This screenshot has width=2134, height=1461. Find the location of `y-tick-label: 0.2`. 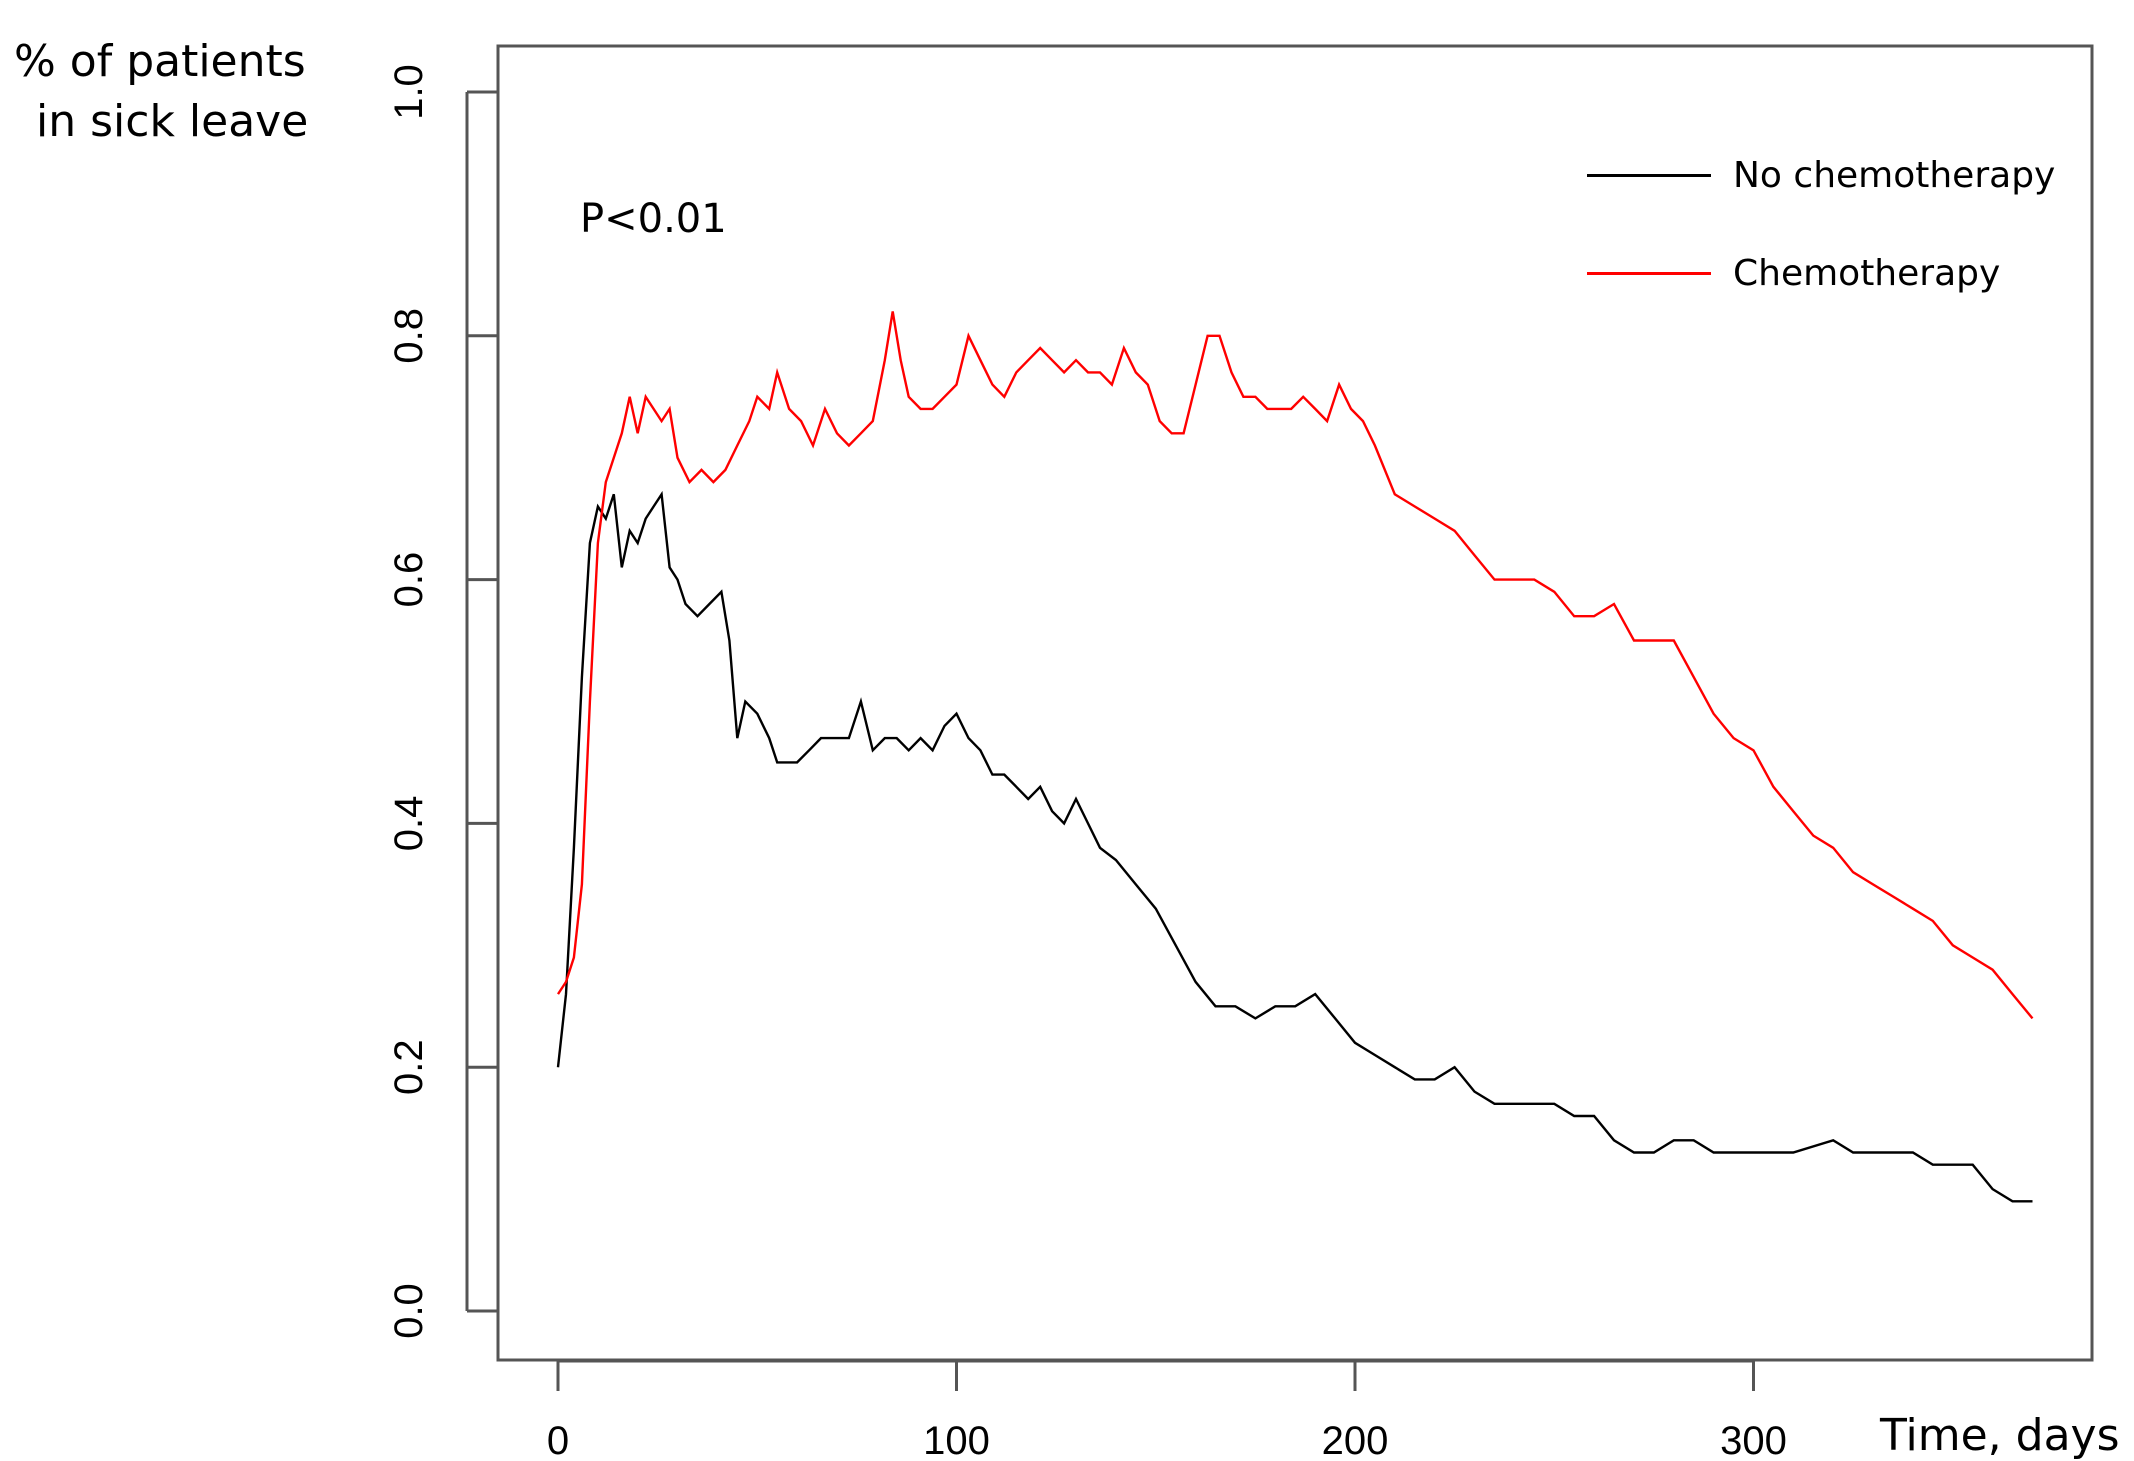

y-tick-label: 0.2 is located at coordinates (409, 1067).